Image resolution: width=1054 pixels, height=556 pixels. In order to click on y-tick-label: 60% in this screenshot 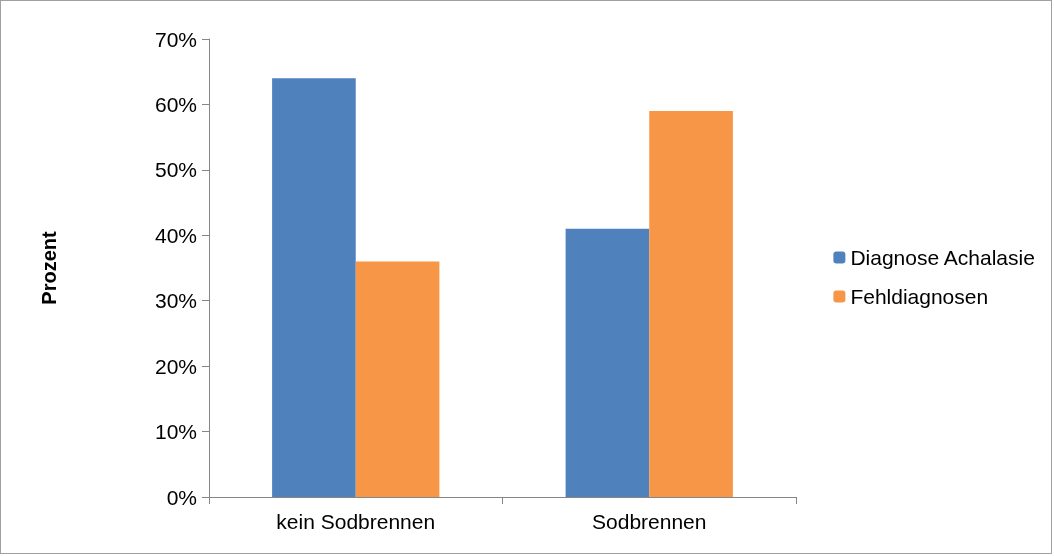, I will do `click(175, 104)`.